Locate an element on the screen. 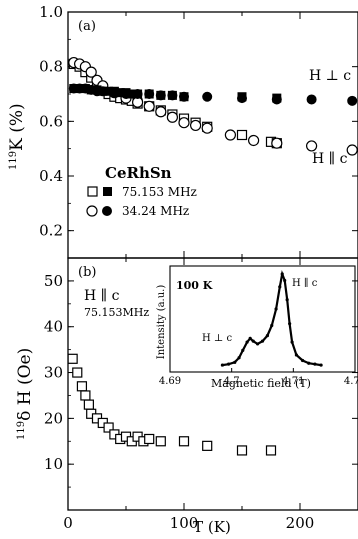  svg-text: 119K (%) is located at coordinates (17, 136).